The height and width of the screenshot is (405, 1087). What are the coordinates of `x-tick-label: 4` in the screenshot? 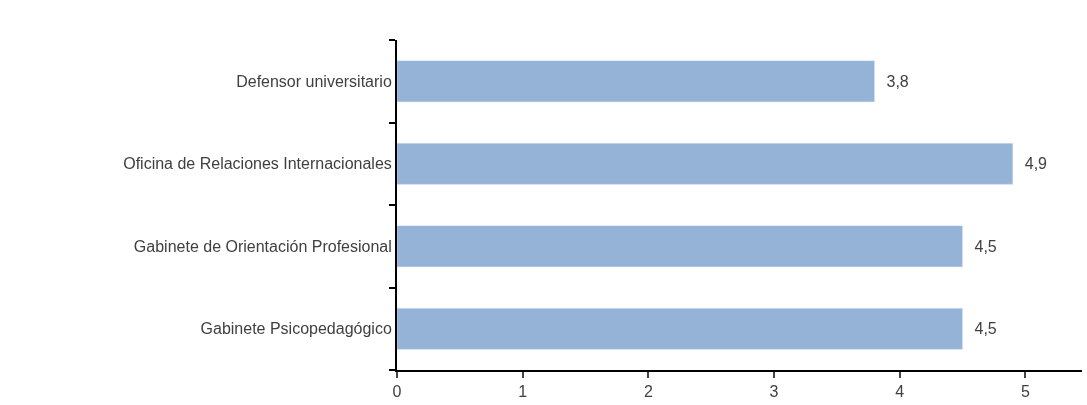 It's located at (900, 392).